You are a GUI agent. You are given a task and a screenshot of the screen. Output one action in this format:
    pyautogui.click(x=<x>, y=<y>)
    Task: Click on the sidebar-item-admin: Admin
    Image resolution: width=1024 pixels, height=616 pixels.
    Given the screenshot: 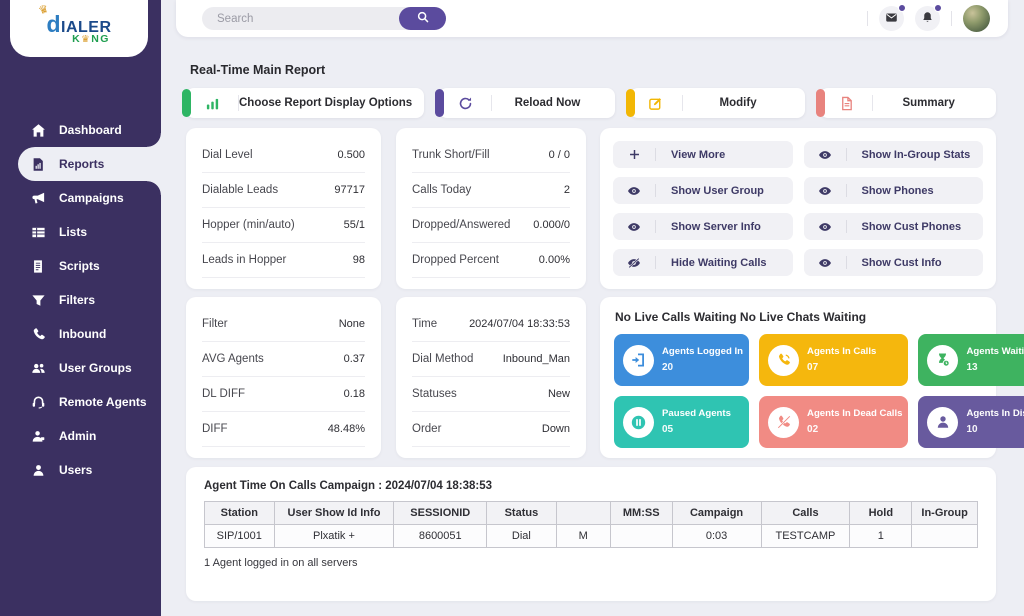 What is the action you would take?
    pyautogui.click(x=80, y=436)
    